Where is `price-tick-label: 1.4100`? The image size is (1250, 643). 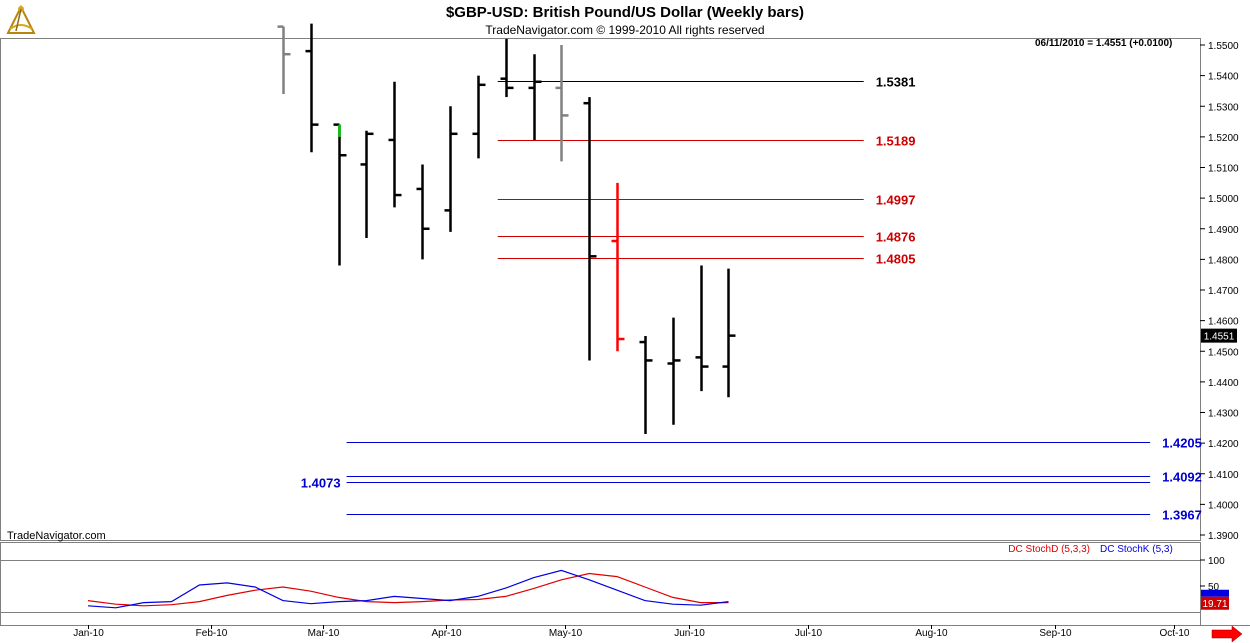 price-tick-label: 1.4100 is located at coordinates (1223, 475).